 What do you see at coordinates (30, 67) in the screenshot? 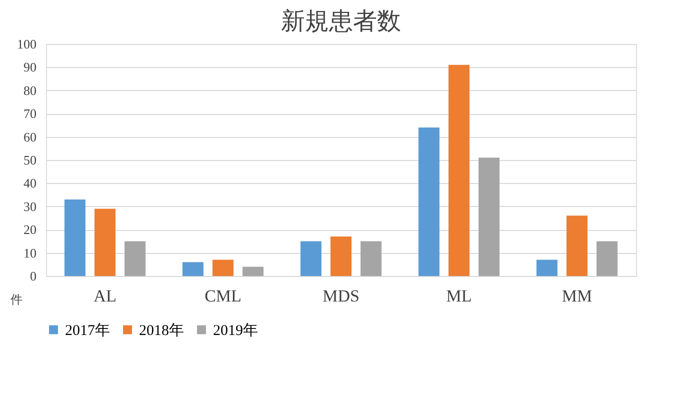
I see `y-tick-label: 90` at bounding box center [30, 67].